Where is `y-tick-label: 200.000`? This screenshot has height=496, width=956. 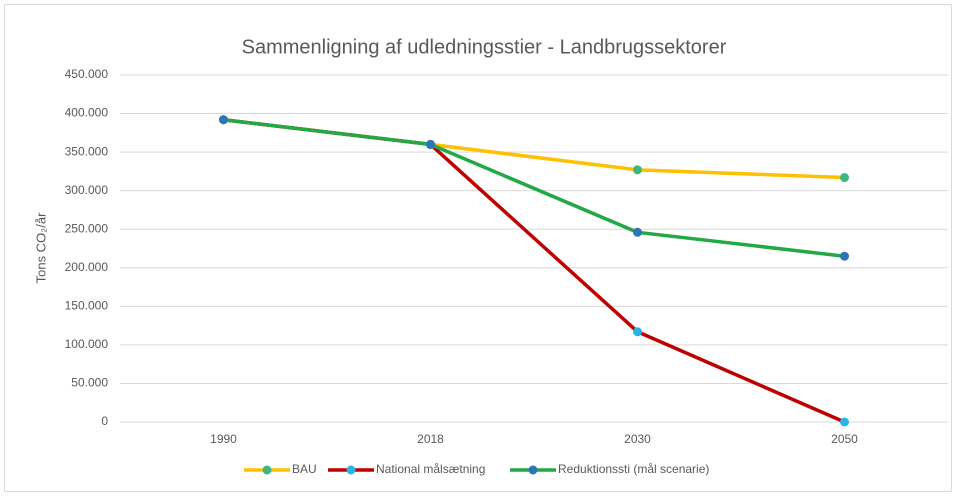
y-tick-label: 200.000 is located at coordinates (87, 267).